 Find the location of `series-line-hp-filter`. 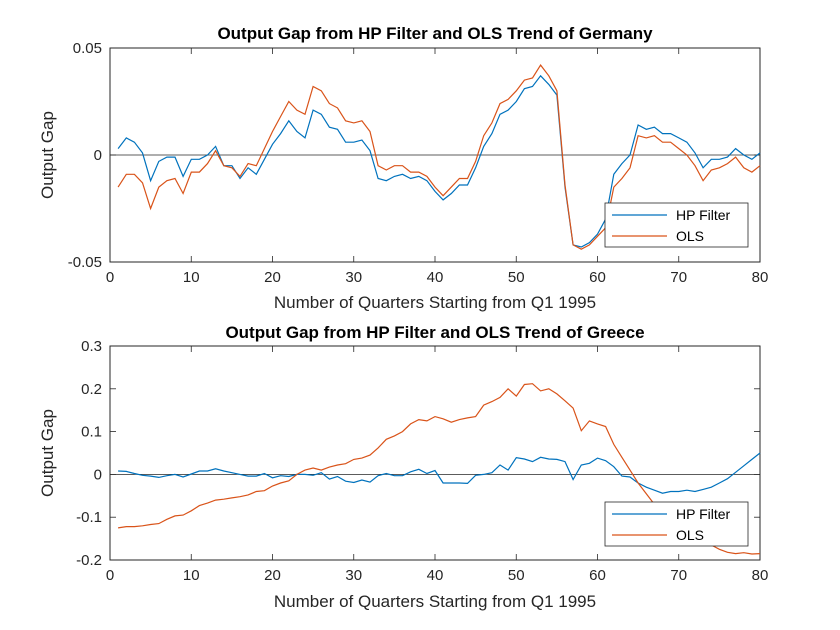

series-line-hp-filter is located at coordinates (439, 473).